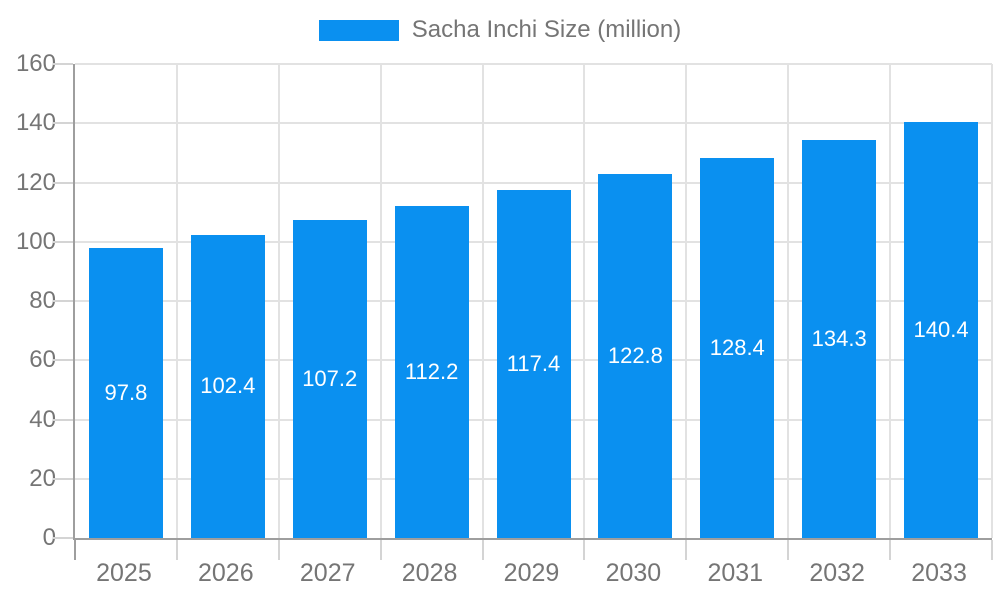  I want to click on y-axis-label: 20, so click(42, 478).